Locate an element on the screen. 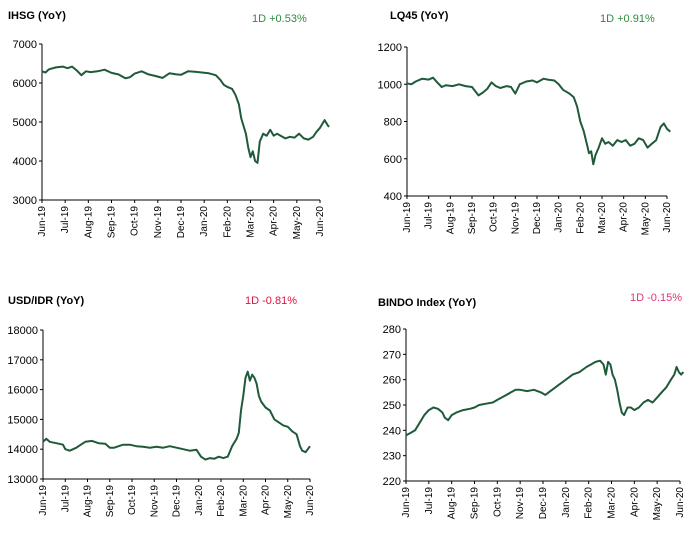  y-tick-label: 600 is located at coordinates (393, 160).